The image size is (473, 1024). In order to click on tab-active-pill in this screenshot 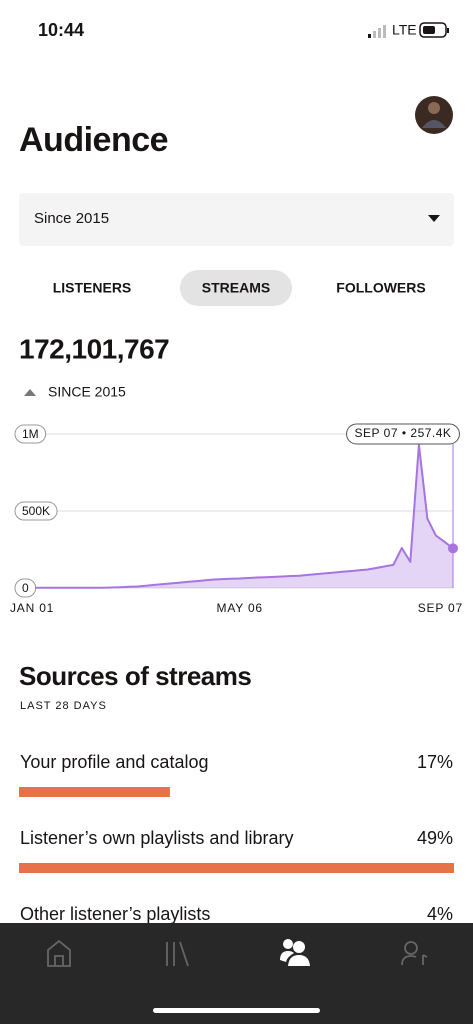, I will do `click(236, 288)`.